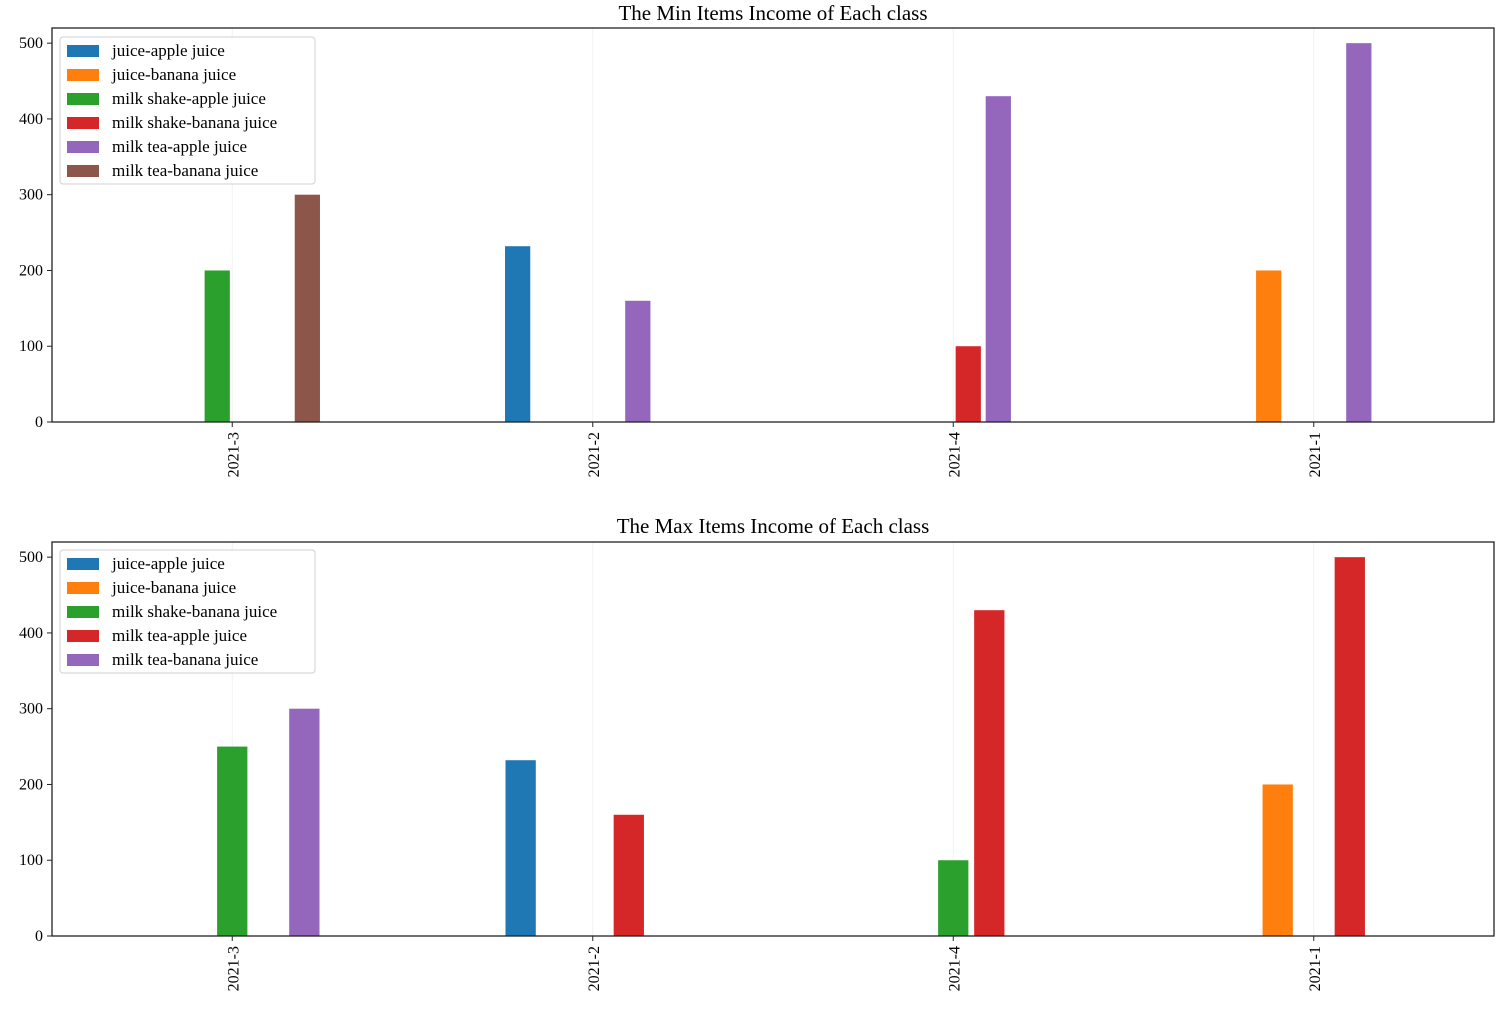  Describe the element at coordinates (772, 13) in the screenshot. I see `chart-title: The Min Items Income of Each class` at that location.